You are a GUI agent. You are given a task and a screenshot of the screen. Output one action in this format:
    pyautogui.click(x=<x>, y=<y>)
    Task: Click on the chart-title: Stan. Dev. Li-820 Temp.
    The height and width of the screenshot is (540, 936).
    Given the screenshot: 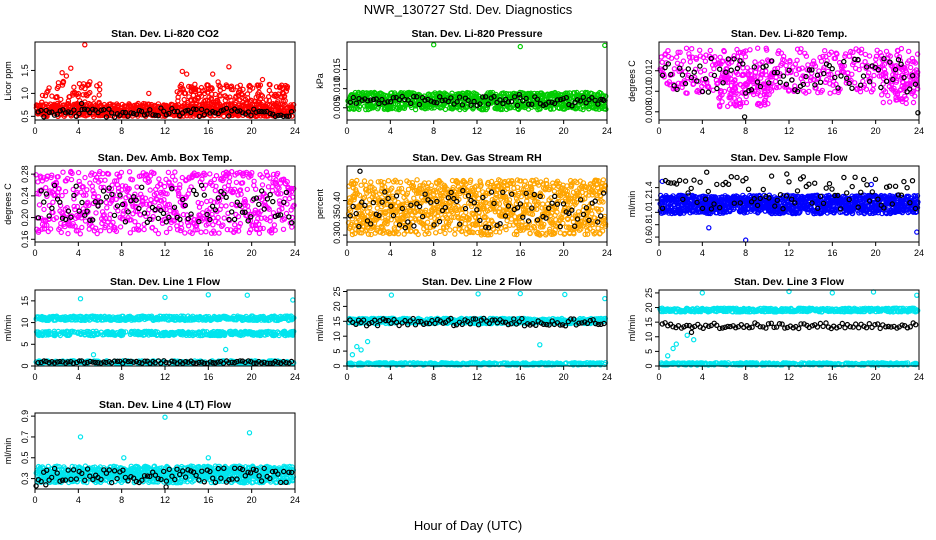 What is the action you would take?
    pyautogui.click(x=789, y=34)
    